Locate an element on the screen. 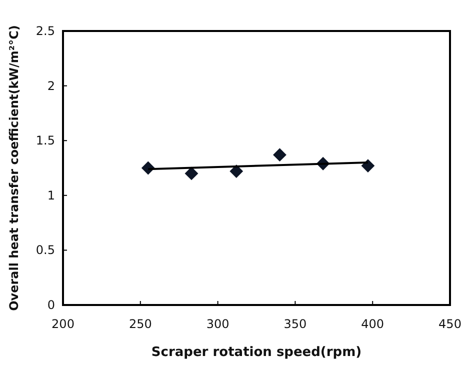  x-tick-label: 400 is located at coordinates (372, 324).